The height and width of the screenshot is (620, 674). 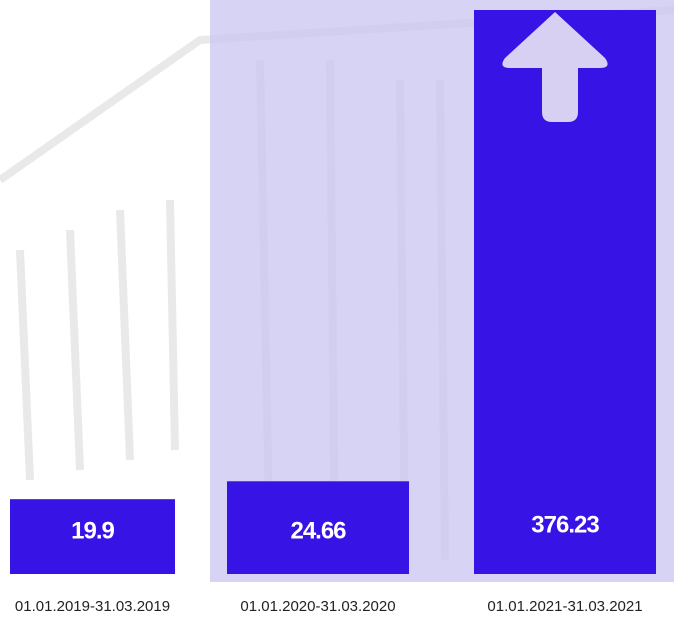 I want to click on overflow-arrow, so click(x=555, y=67).